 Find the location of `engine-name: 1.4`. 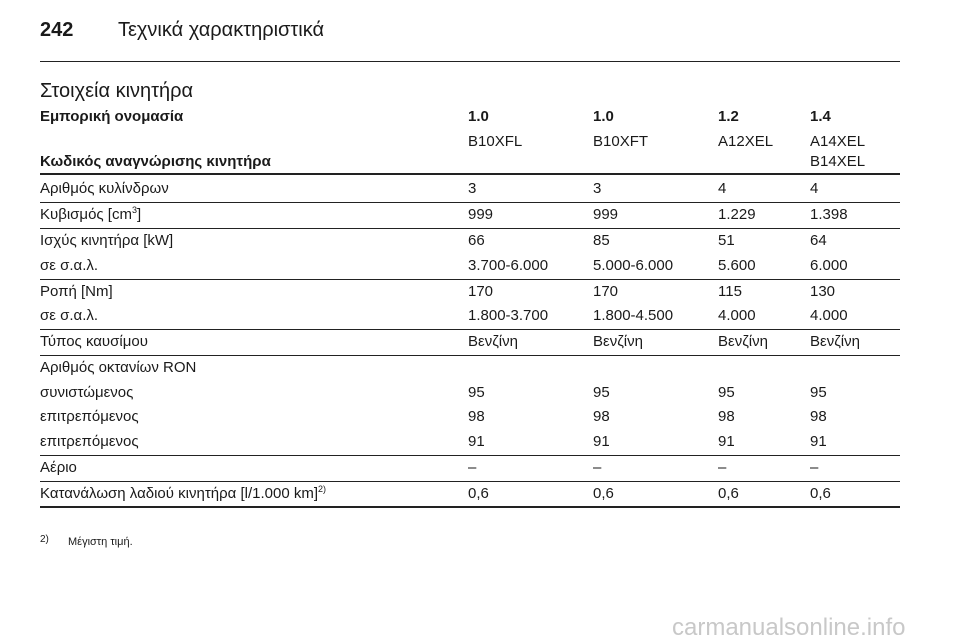

engine-name: 1.4 is located at coordinates (820, 116).